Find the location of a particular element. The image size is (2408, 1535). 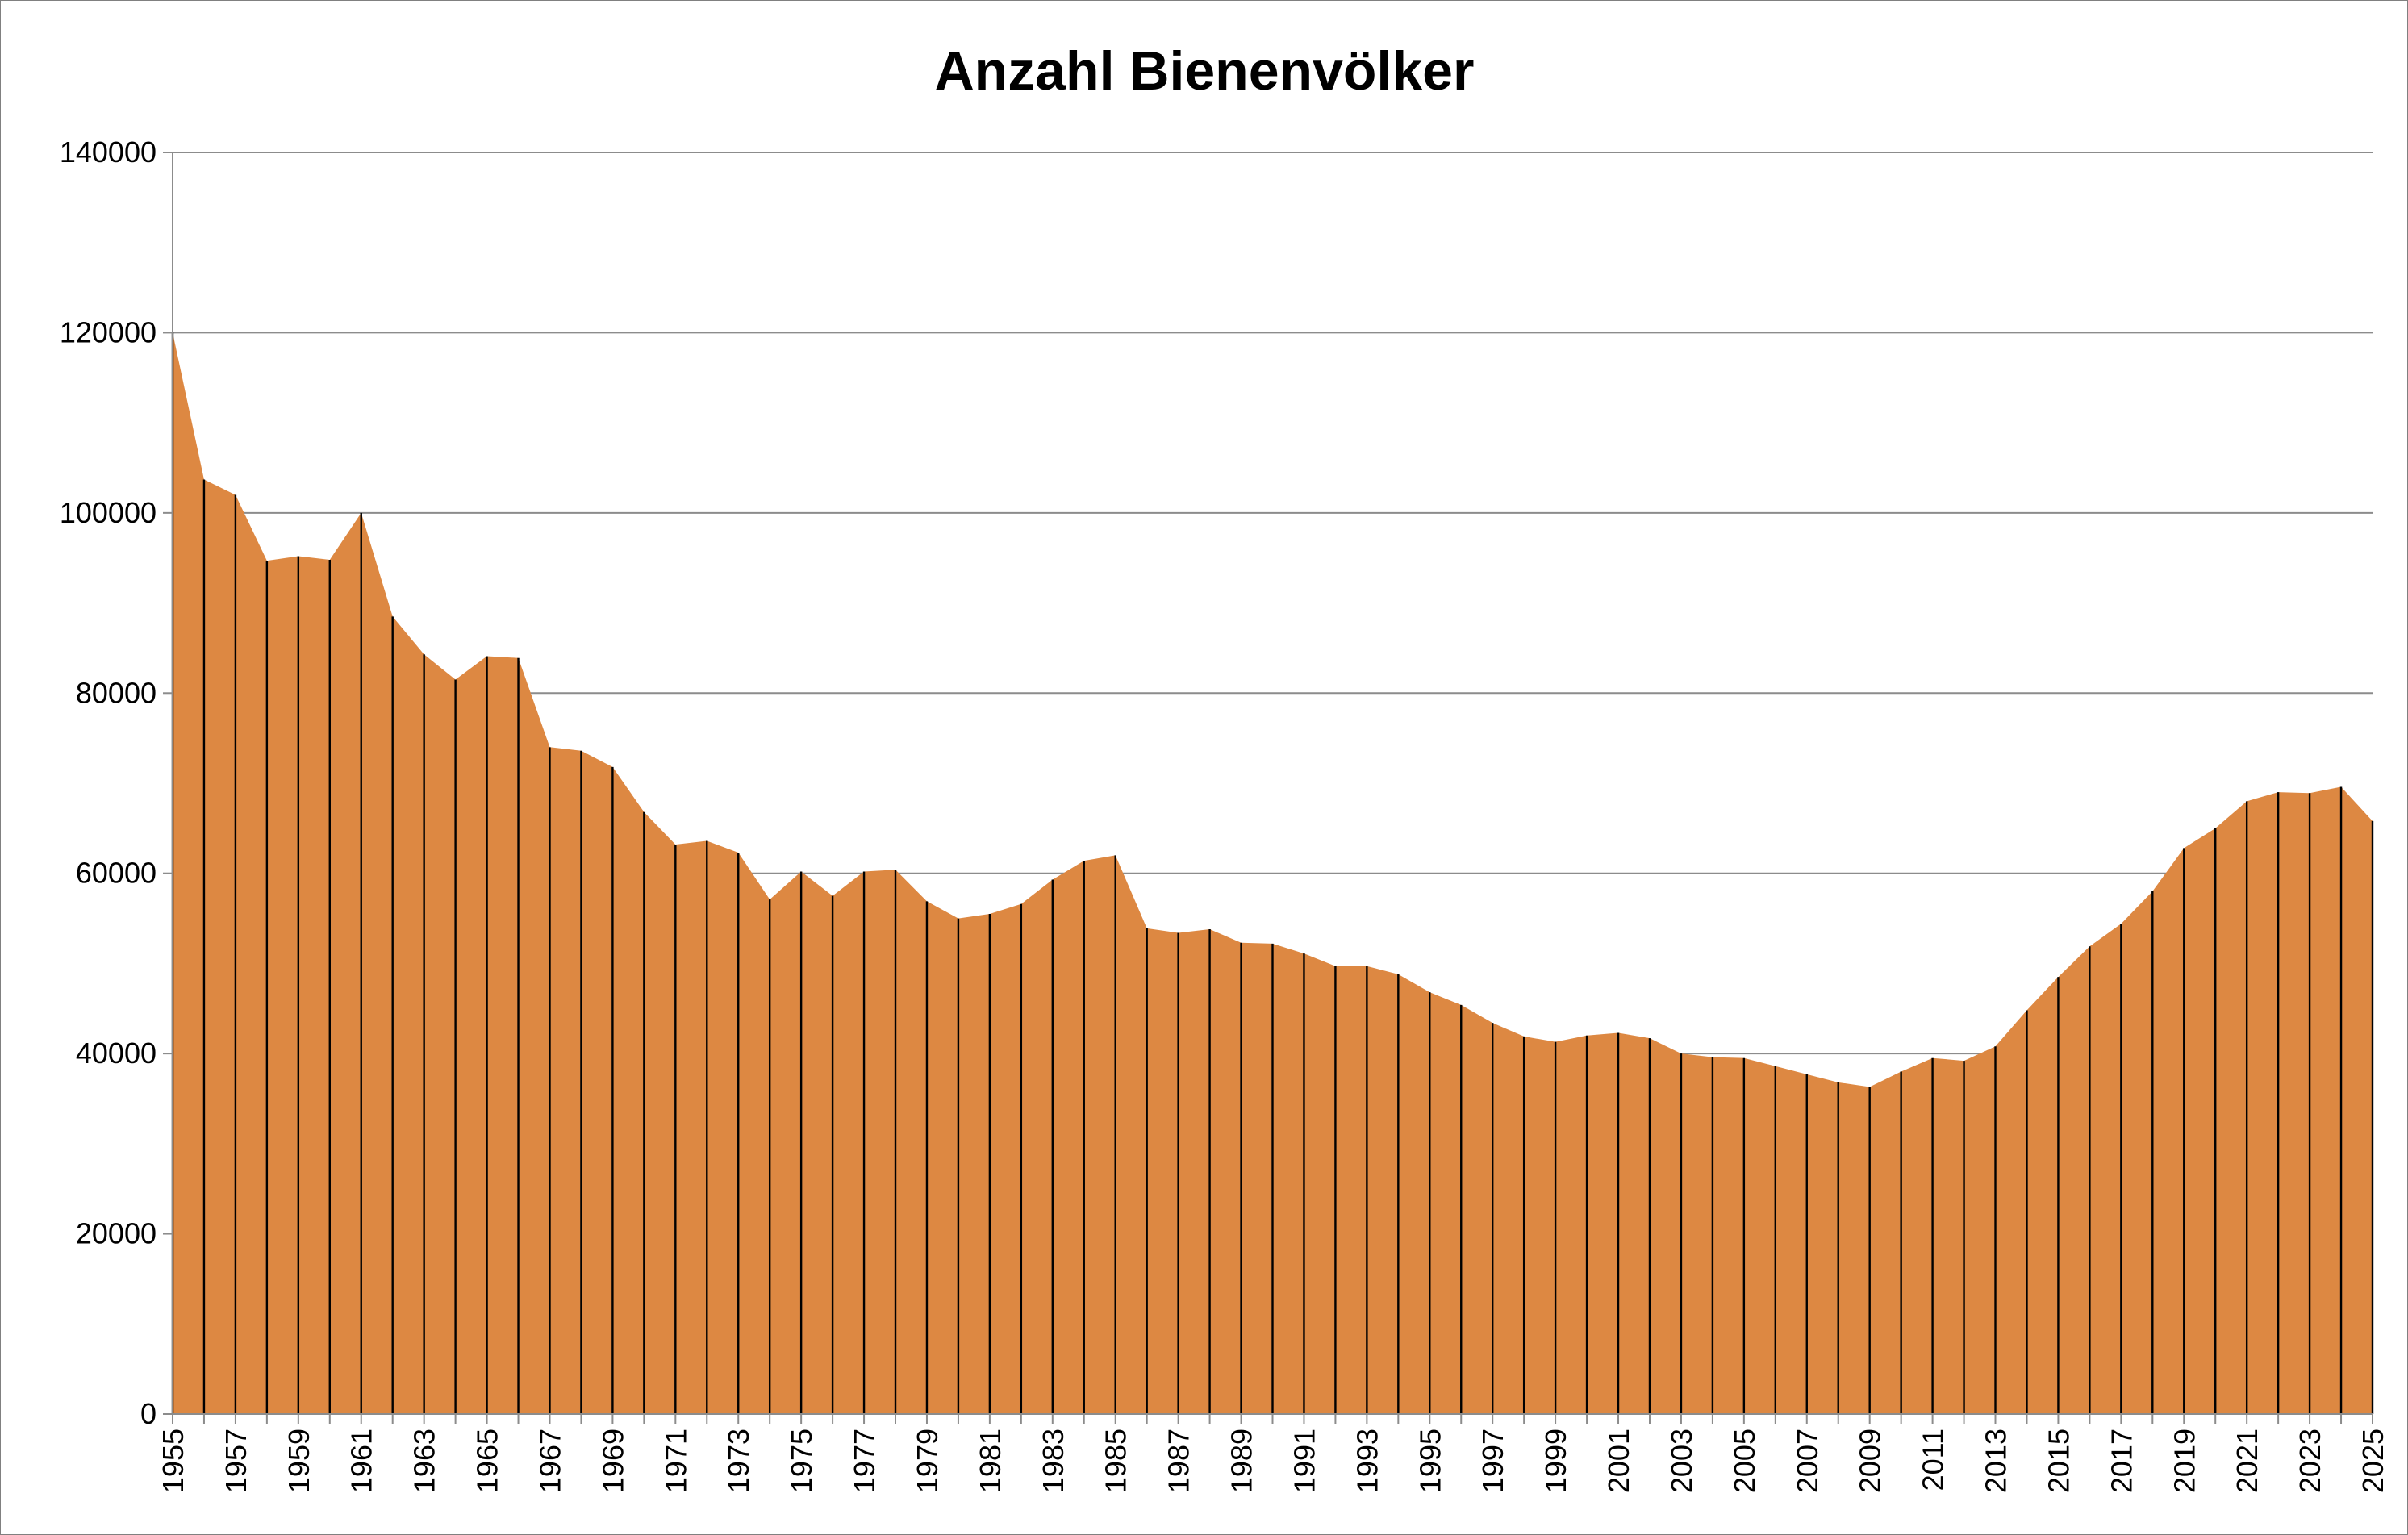

x-tick-label-1997: 1997 is located at coordinates (1492, 1461).